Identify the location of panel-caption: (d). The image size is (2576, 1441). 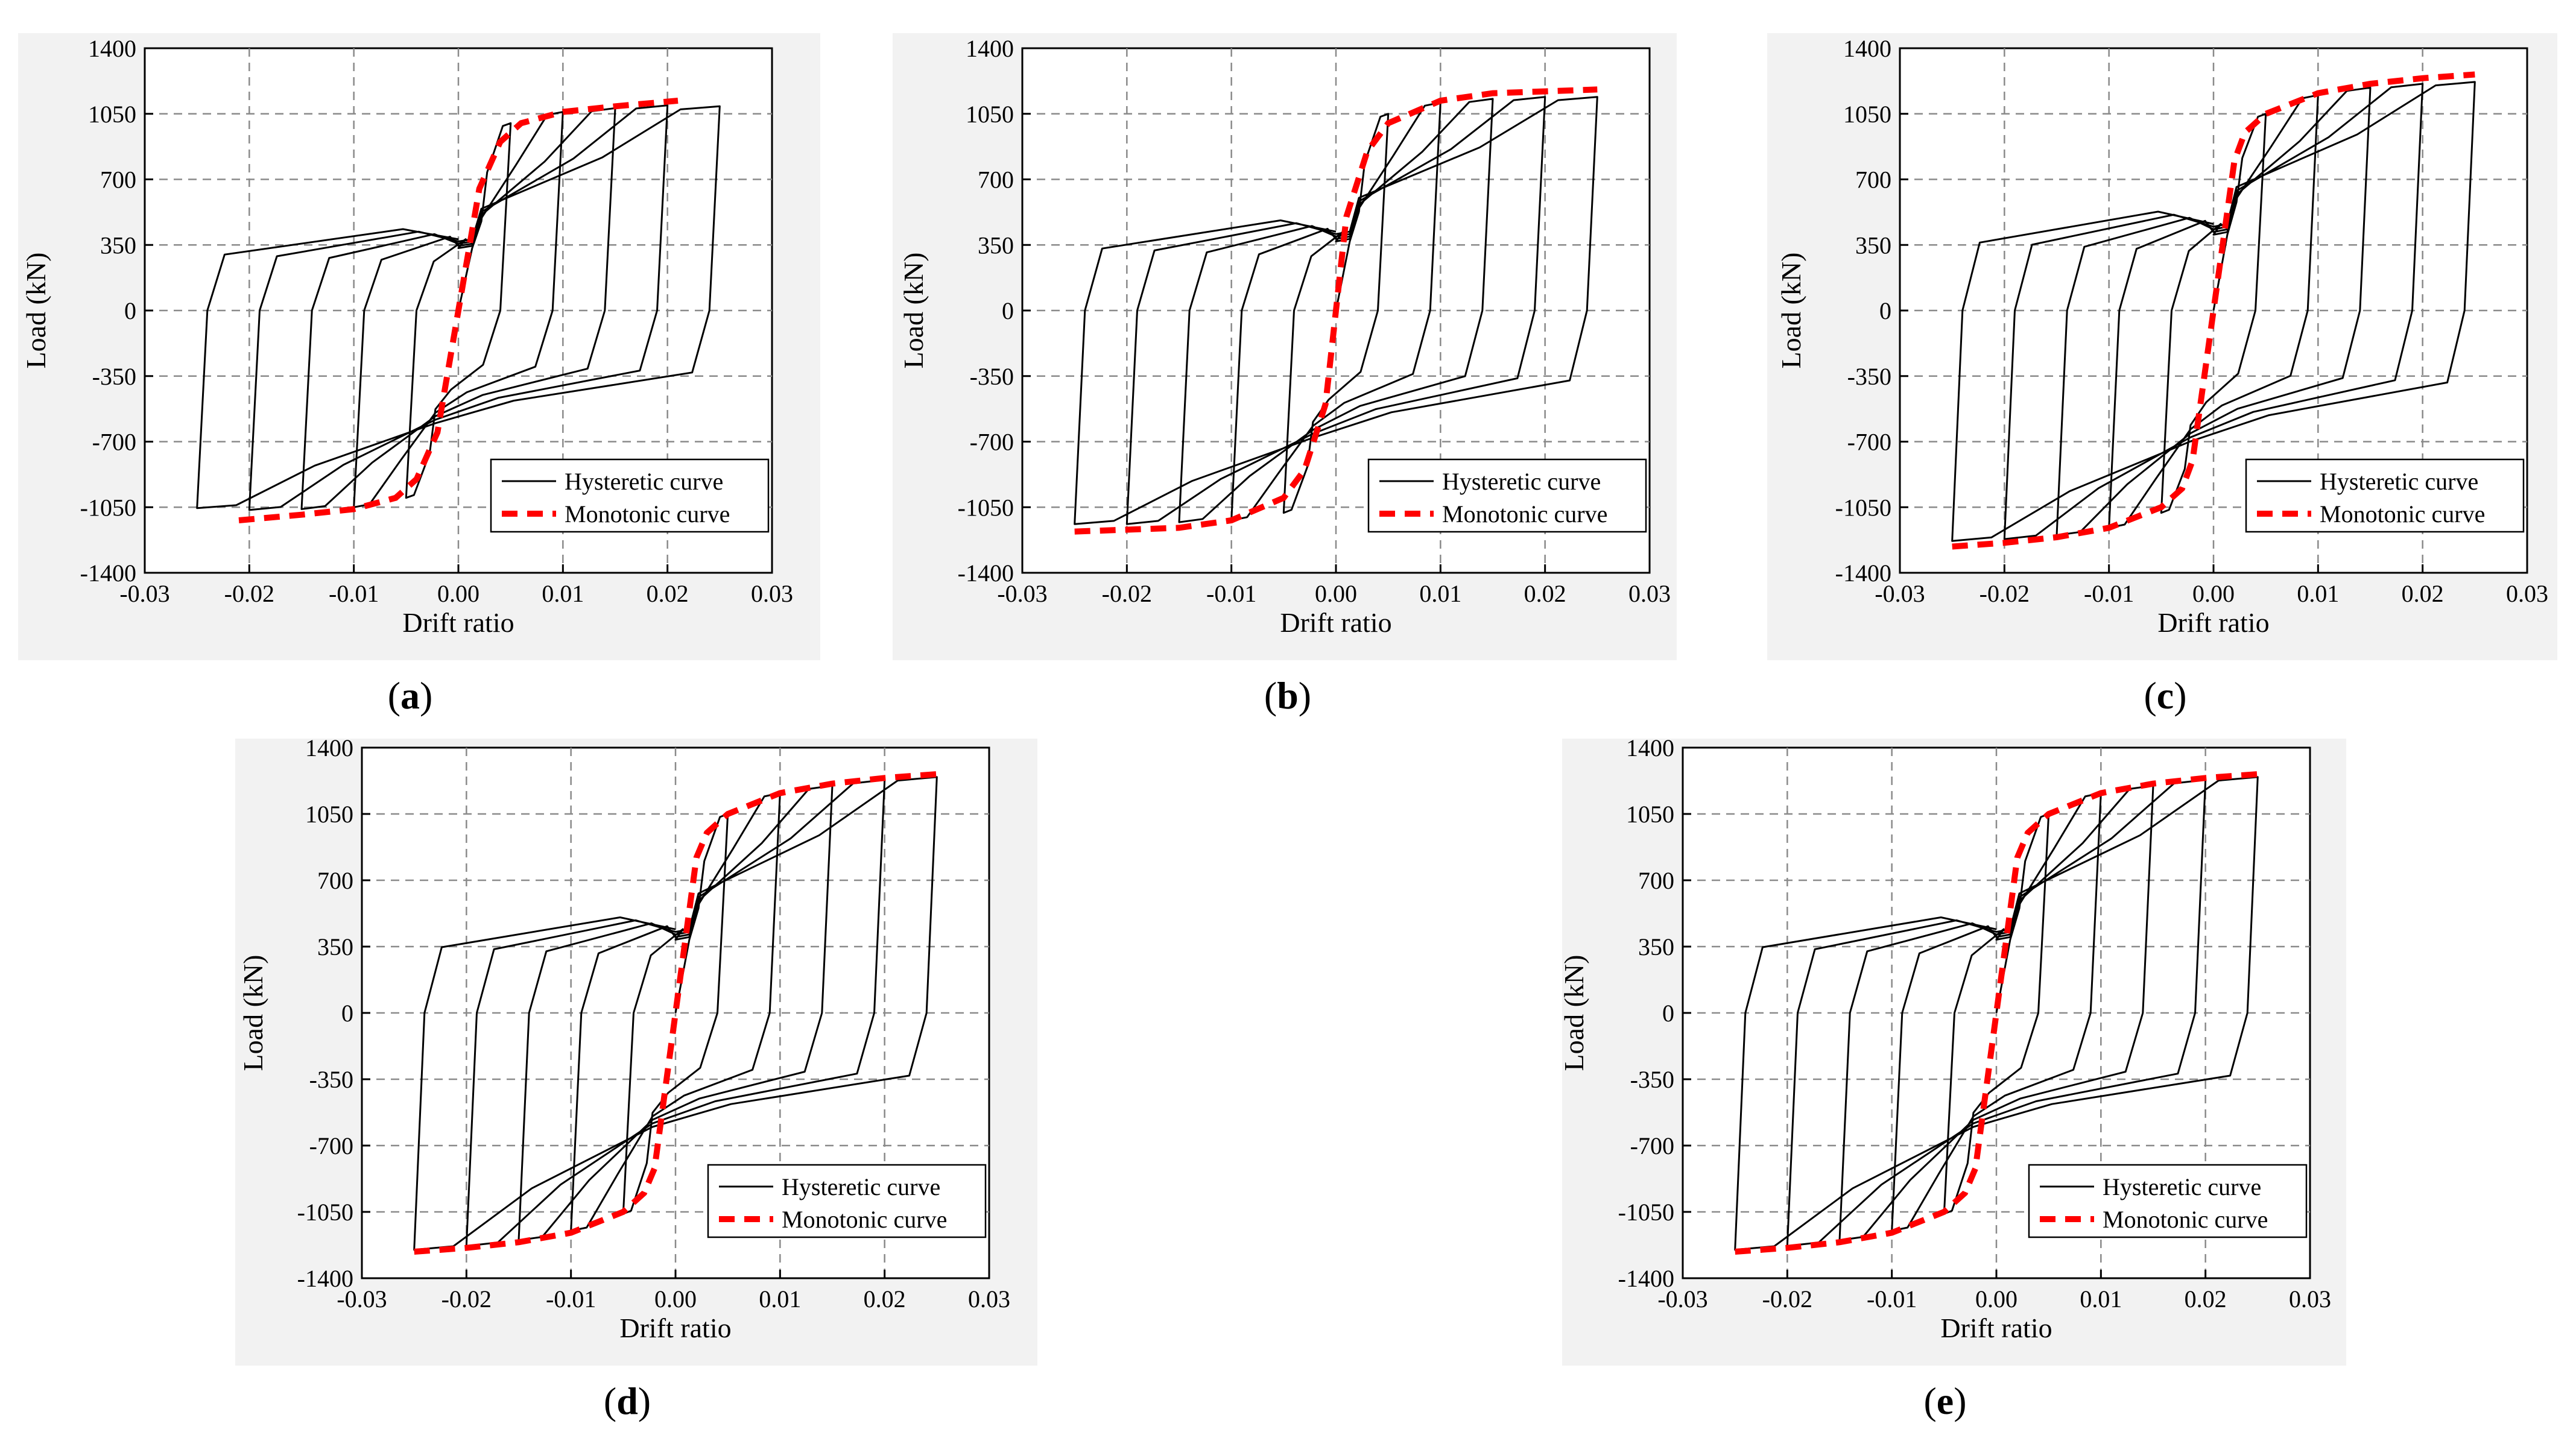
(627, 1401).